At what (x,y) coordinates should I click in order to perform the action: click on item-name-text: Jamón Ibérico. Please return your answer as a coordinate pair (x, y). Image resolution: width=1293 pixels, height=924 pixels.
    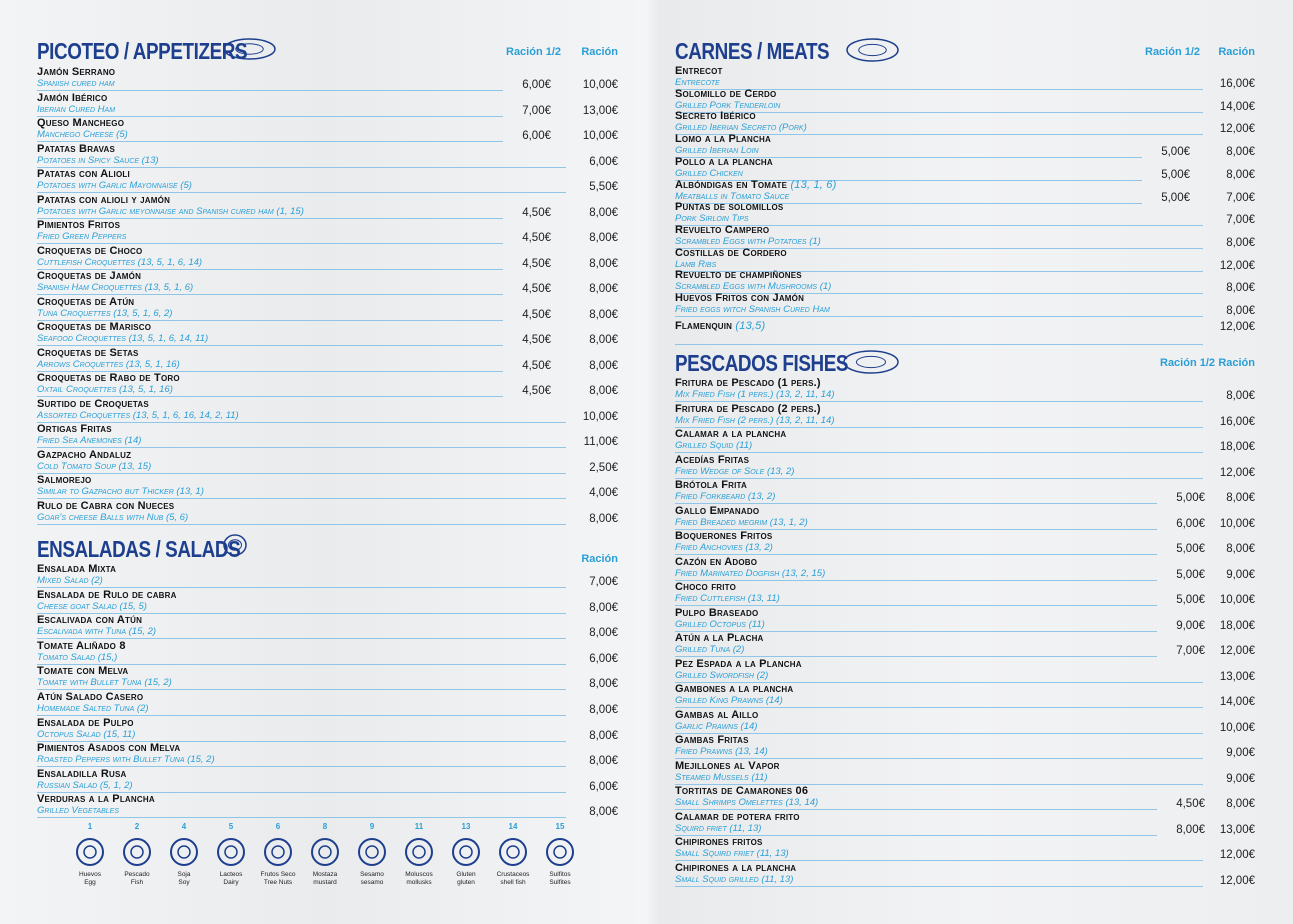
    Looking at the image, I should click on (72, 97).